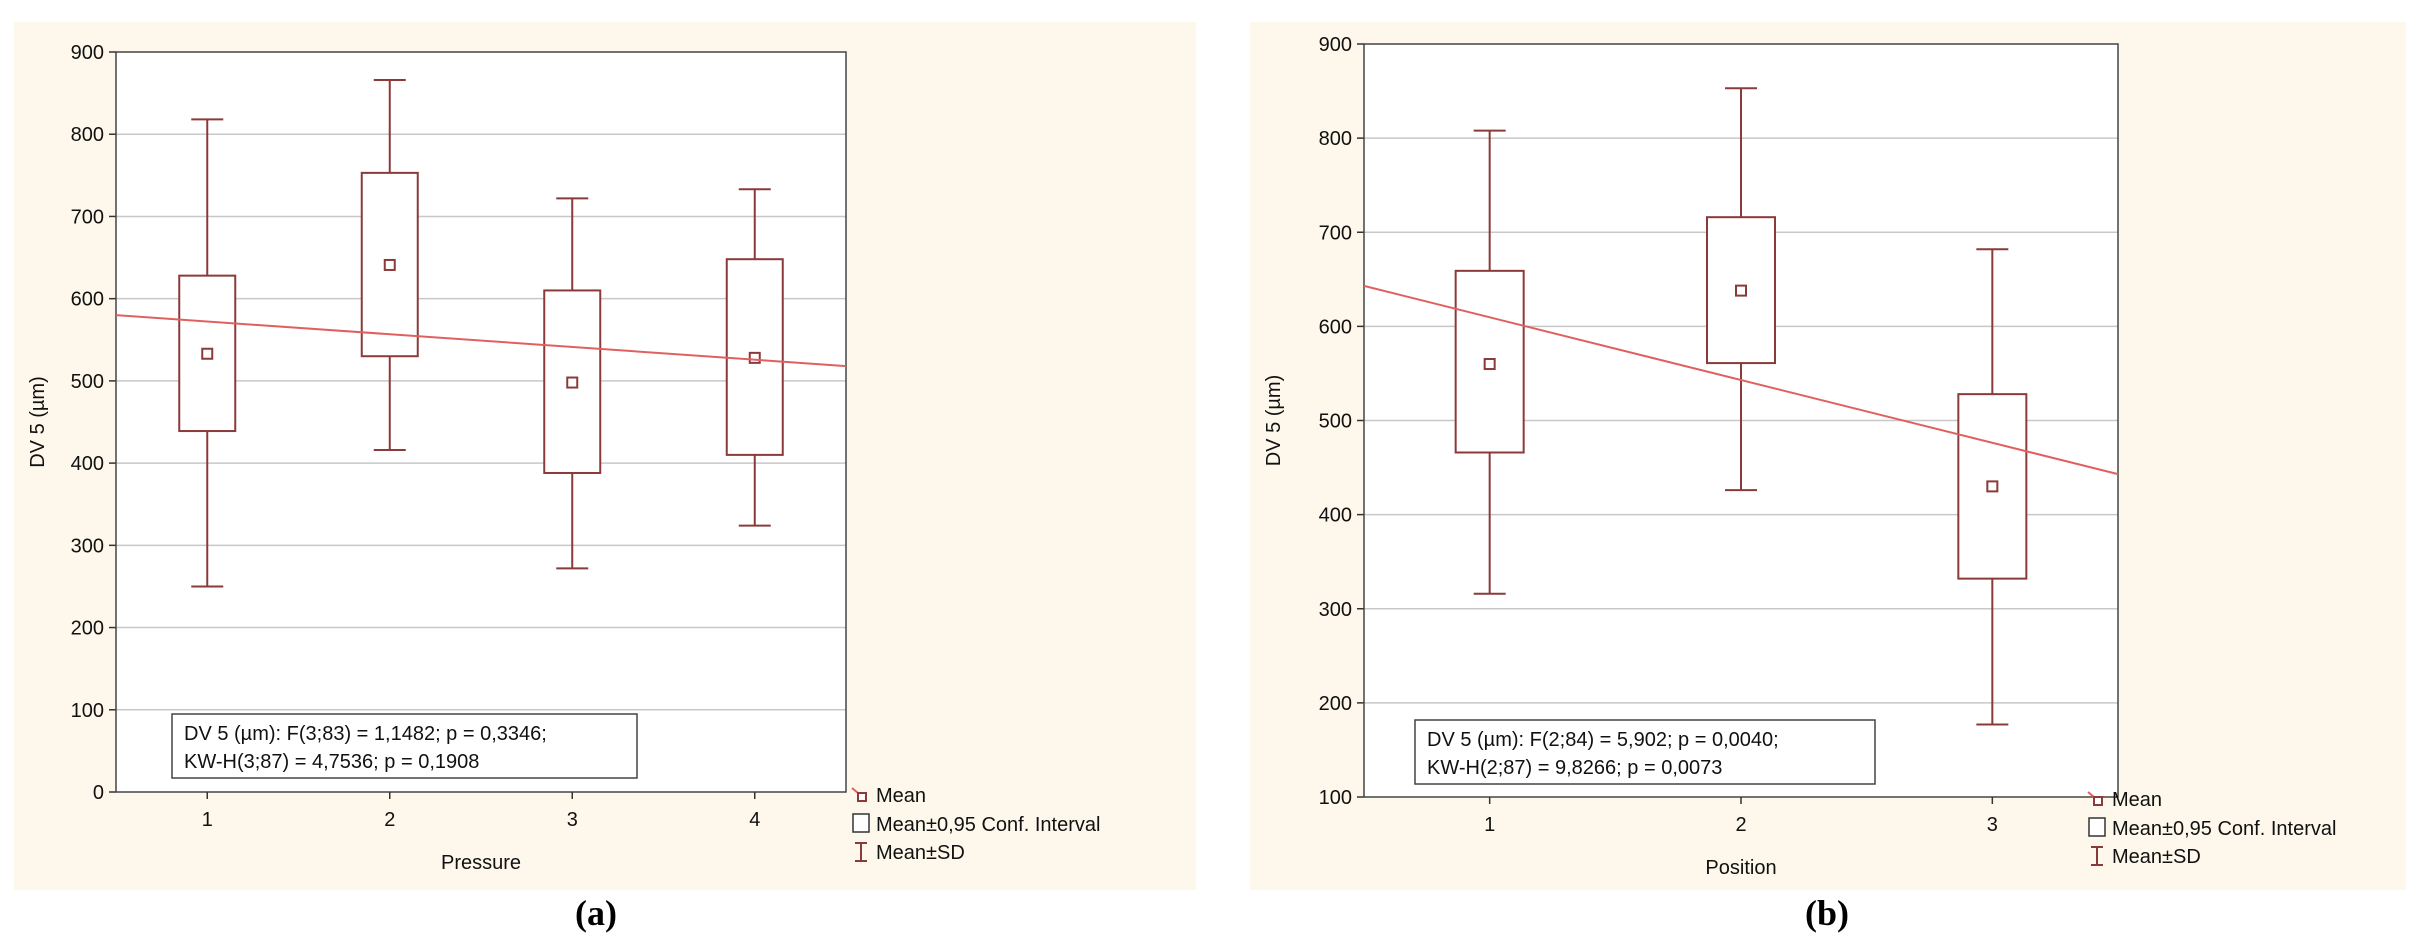 Image resolution: width=2420 pixels, height=946 pixels. What do you see at coordinates (754, 820) in the screenshot?
I see `x-tick-label: 4` at bounding box center [754, 820].